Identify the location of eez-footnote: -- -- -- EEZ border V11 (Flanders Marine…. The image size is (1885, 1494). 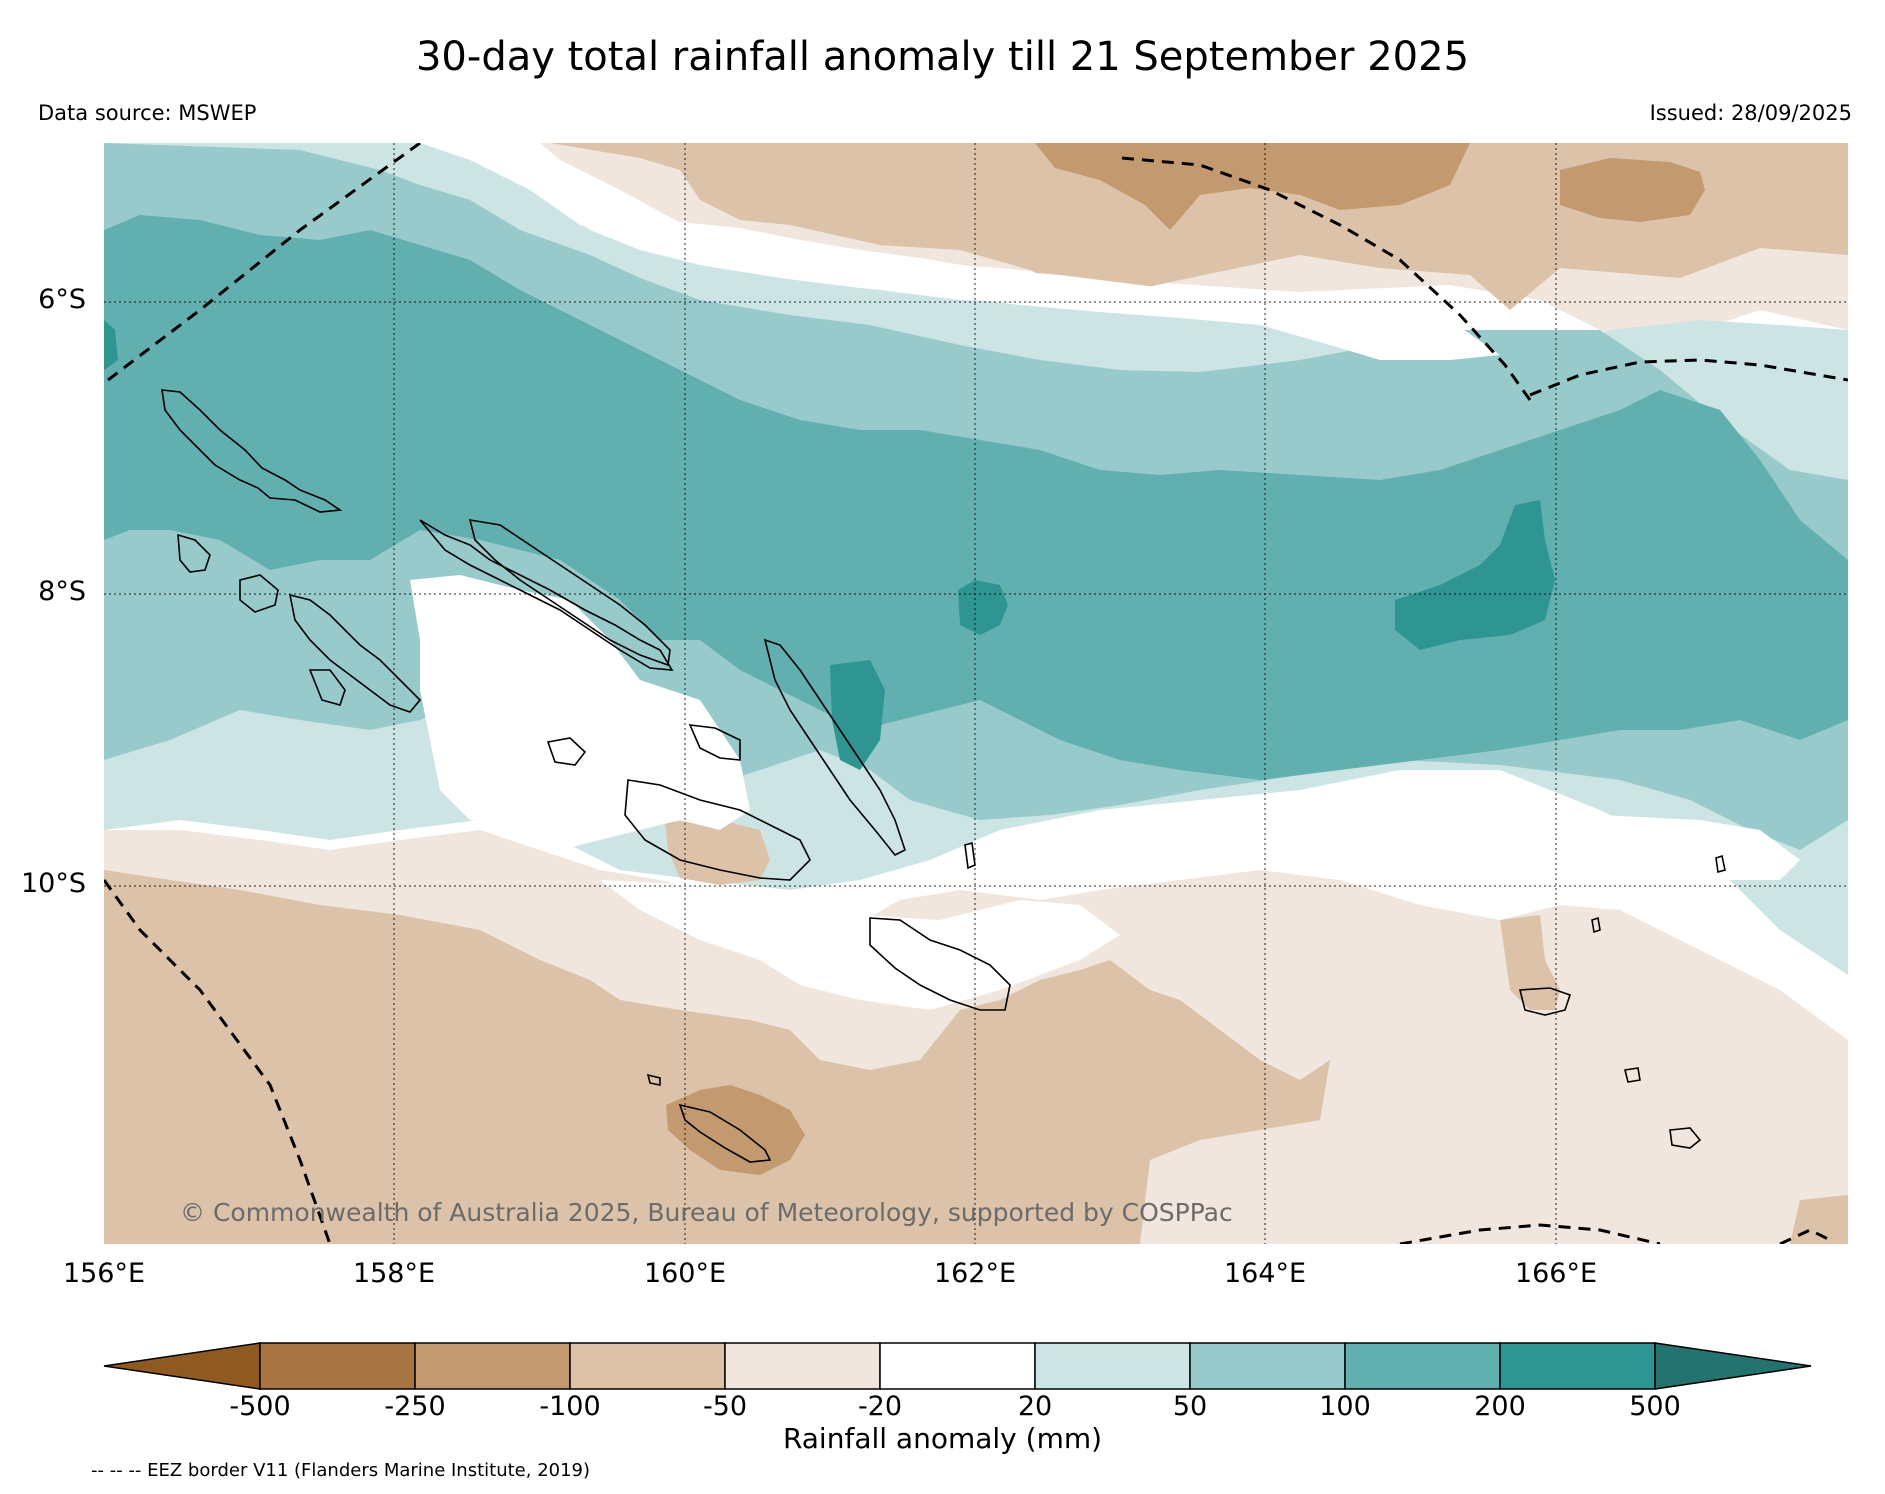
(341, 1470).